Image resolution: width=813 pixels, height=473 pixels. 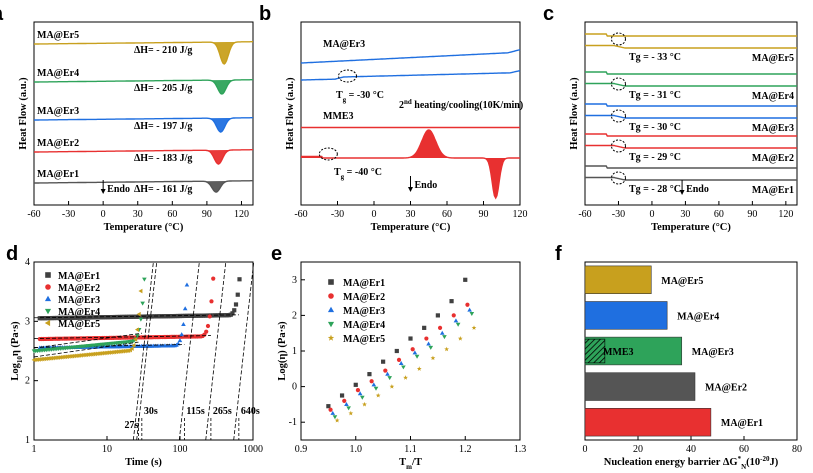 I want to click on bar-label: MA@Er1, so click(x=742, y=423).